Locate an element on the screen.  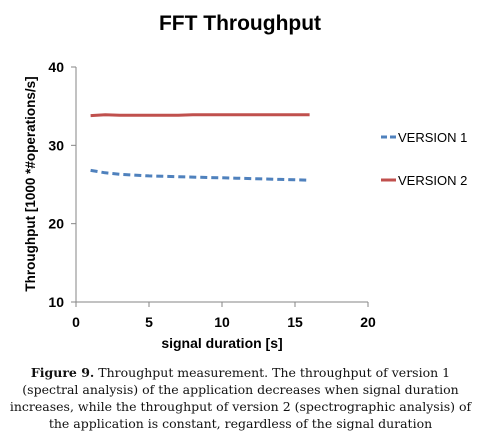
y-tick-label: 20 is located at coordinates (56, 224).